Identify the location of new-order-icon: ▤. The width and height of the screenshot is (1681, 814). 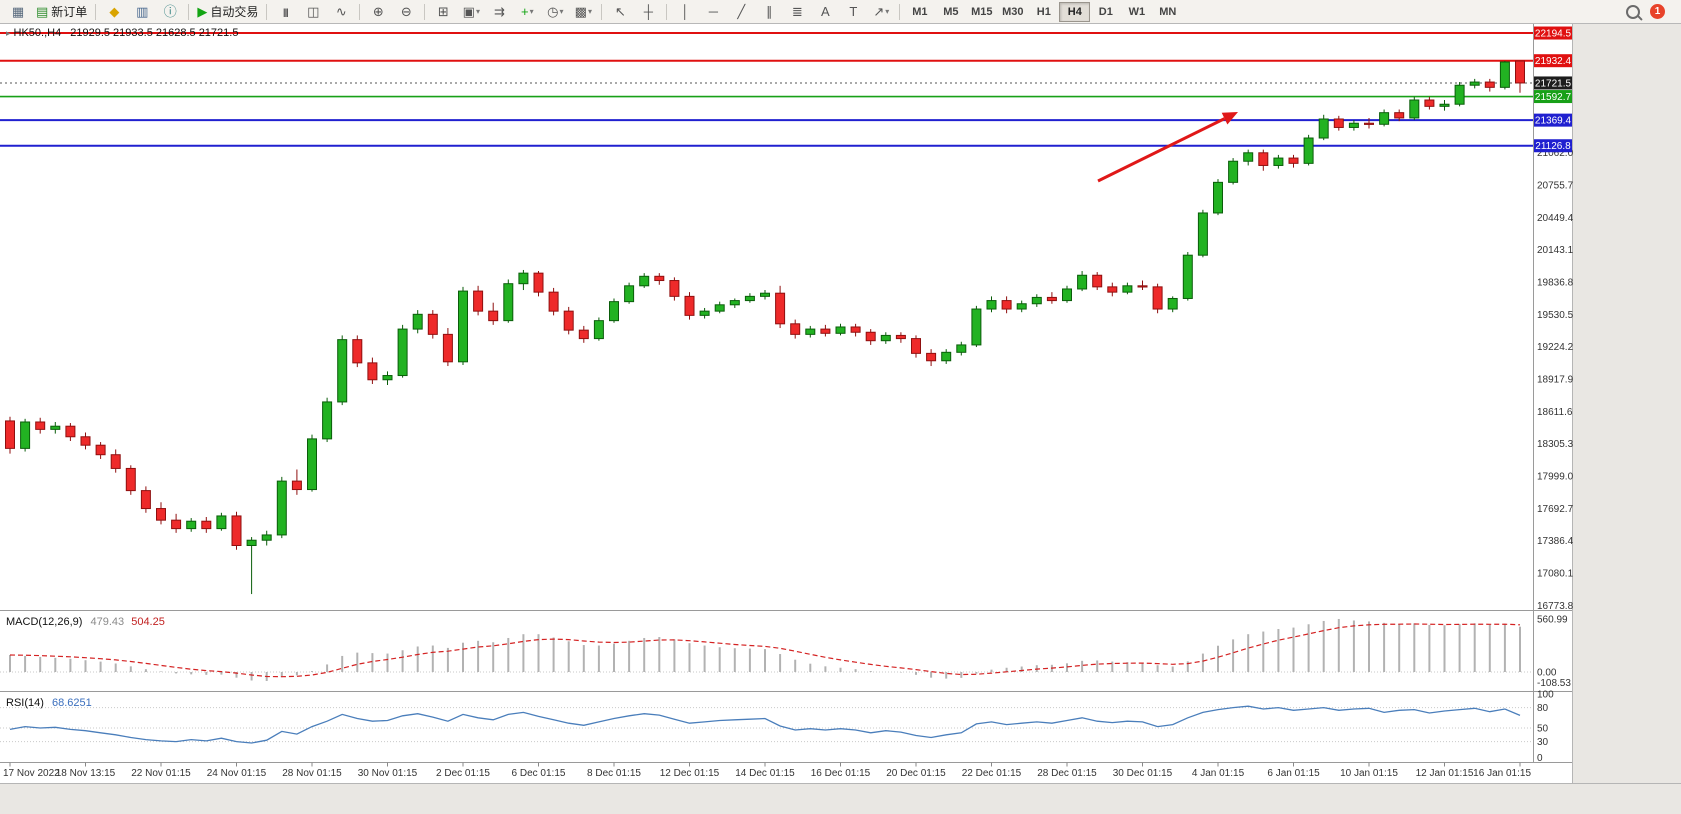
(42, 11).